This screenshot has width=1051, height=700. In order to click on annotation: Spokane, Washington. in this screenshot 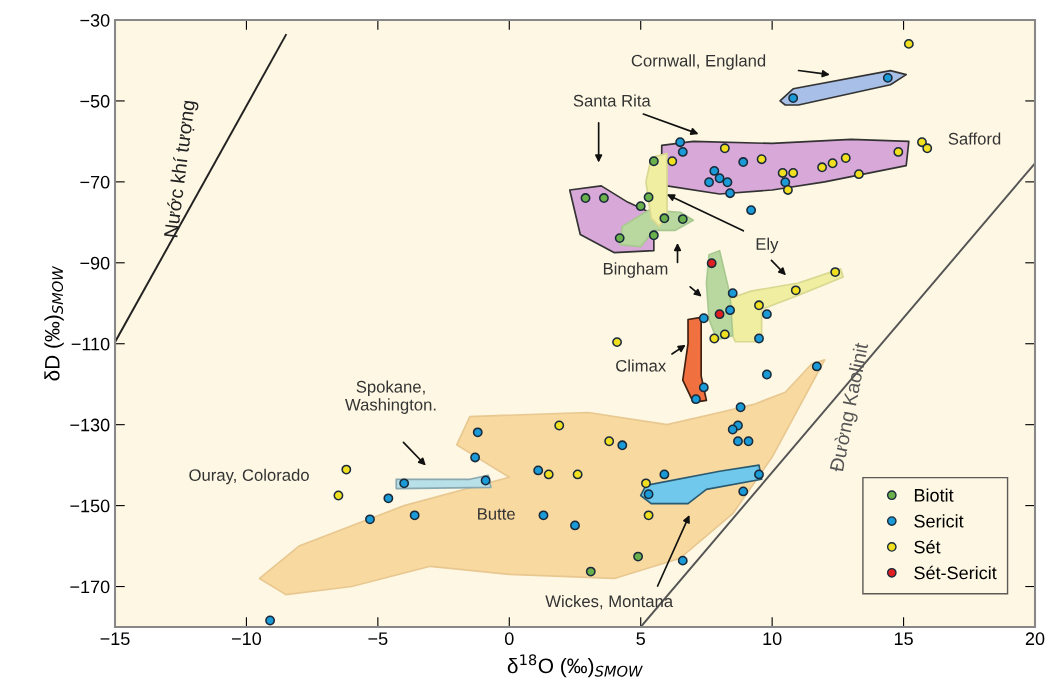, I will do `click(390, 397)`.